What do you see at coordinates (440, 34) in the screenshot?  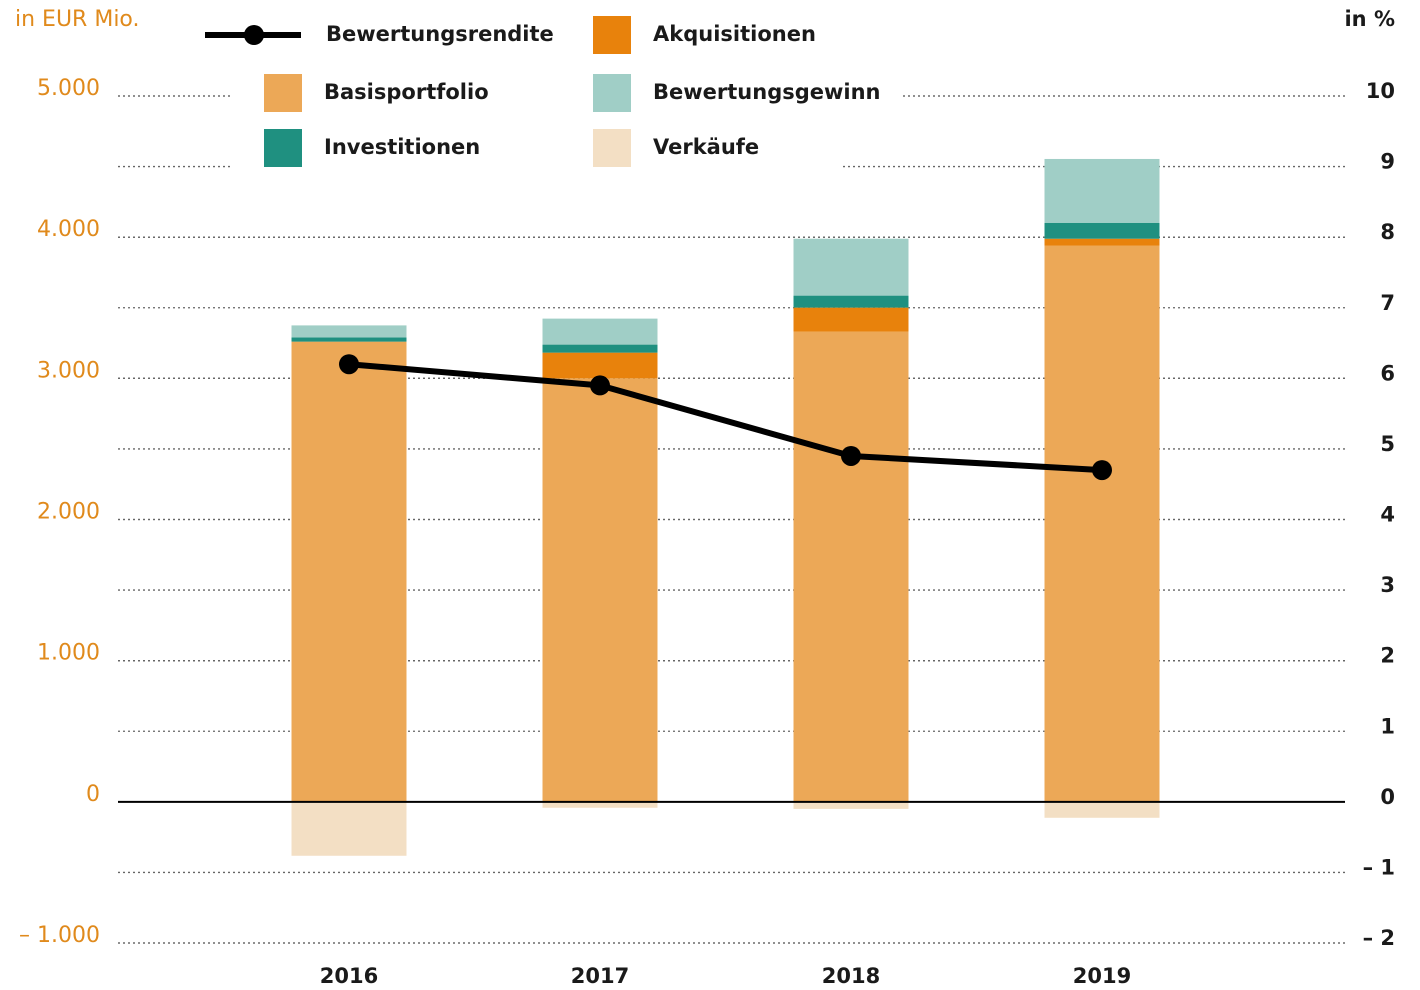 I see `legend-label: Bewertungsrendite` at bounding box center [440, 34].